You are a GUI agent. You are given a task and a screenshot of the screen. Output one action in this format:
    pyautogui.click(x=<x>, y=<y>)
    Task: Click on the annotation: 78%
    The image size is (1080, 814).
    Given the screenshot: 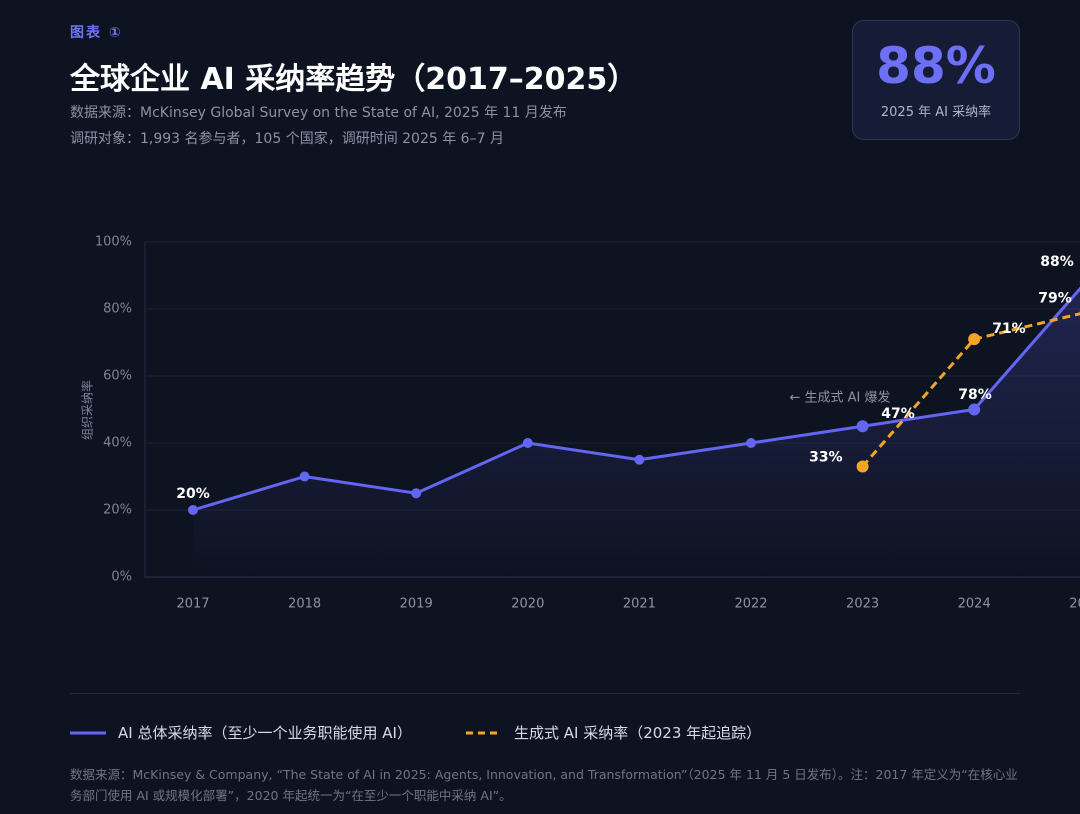 What is the action you would take?
    pyautogui.click(x=975, y=395)
    